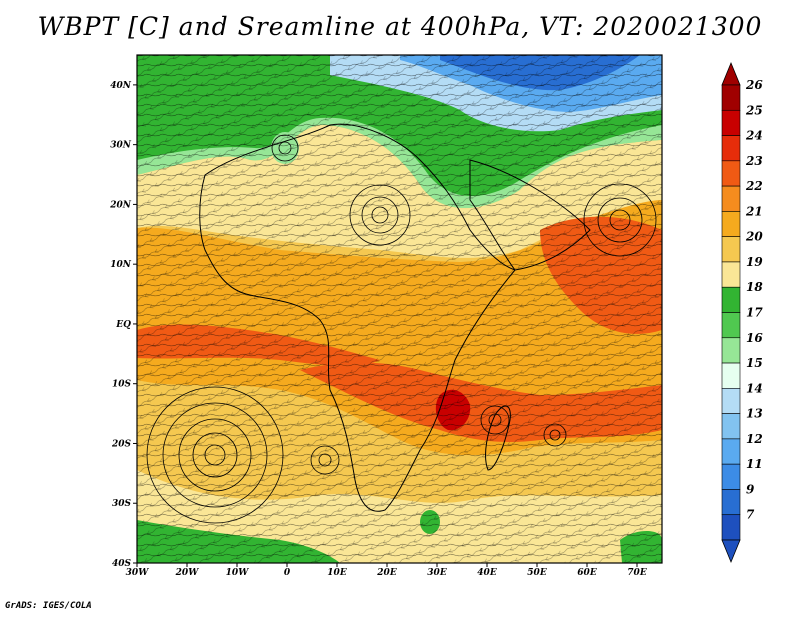  I want to click on lon-tick-label: 10E, so click(337, 573).